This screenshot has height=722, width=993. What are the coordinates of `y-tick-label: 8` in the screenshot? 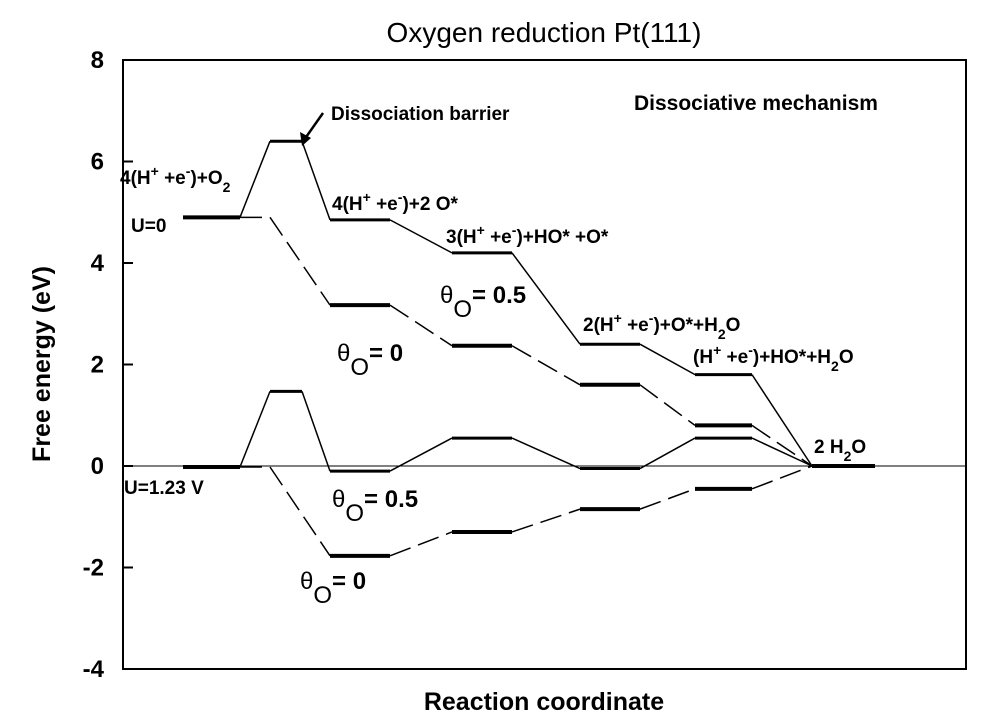 It's located at (97, 60).